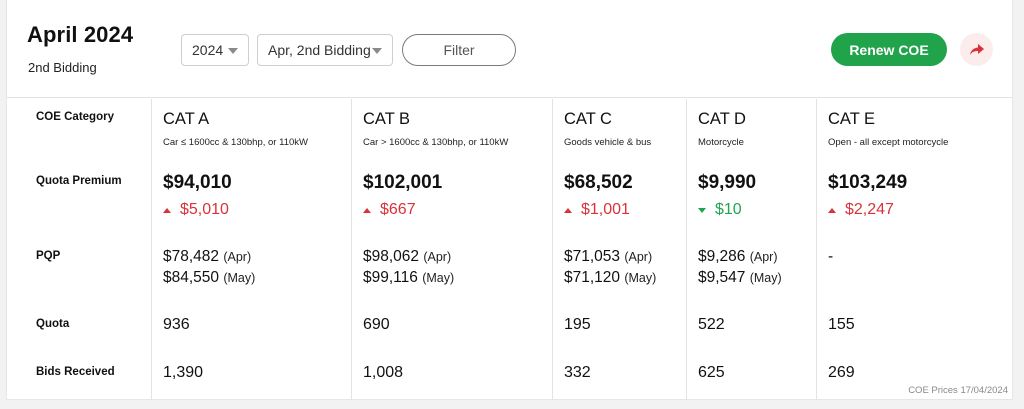 Image resolution: width=1024 pixels, height=409 pixels. Describe the element at coordinates (852, 119) in the screenshot. I see `category-name: CAT E` at that location.